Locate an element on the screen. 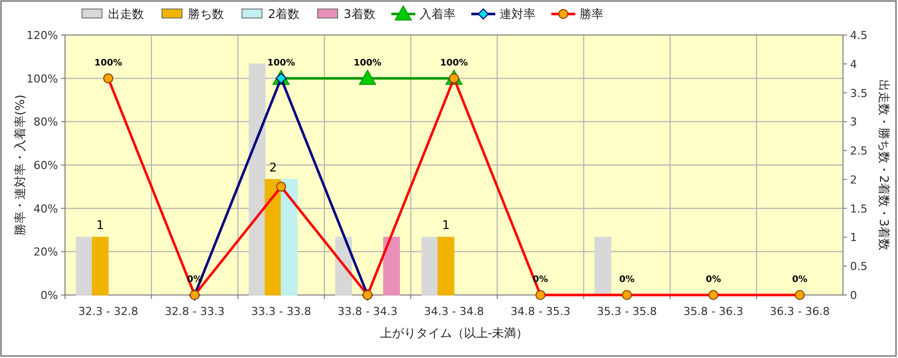  y2-tick-label: 2.5 is located at coordinates (859, 151).